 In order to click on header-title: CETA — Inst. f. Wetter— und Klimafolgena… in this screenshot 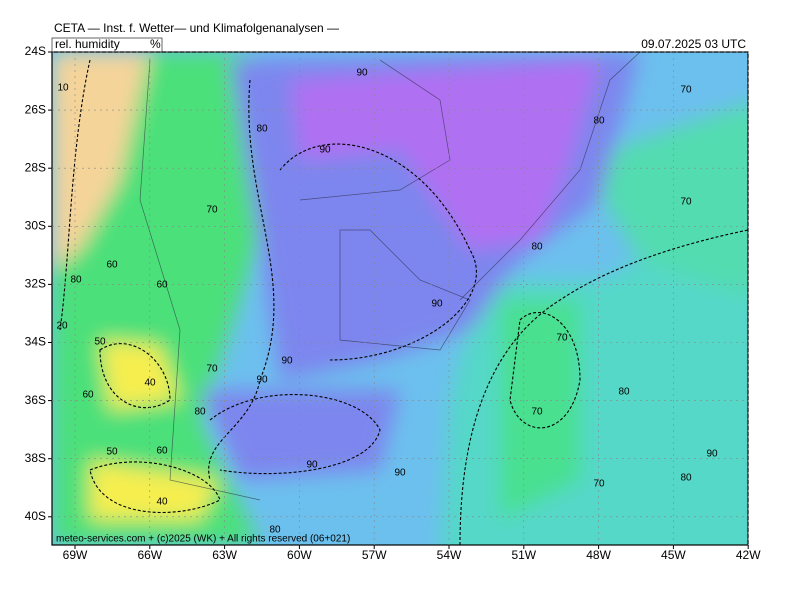, I will do `click(196, 28)`.